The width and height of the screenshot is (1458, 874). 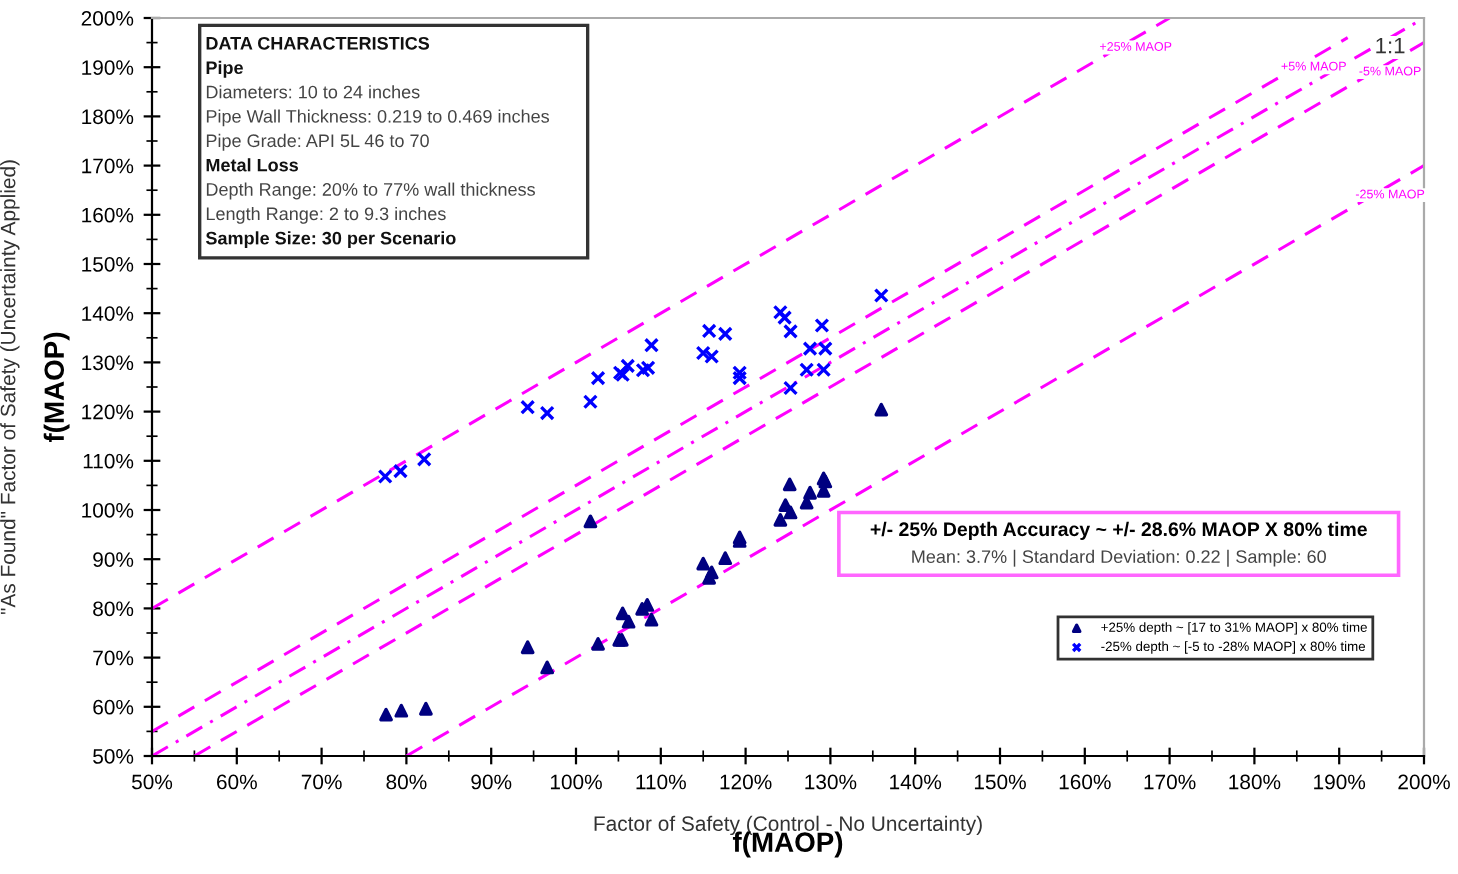 What do you see at coordinates (321, 782) in the screenshot?
I see `x-tick-label: 70%` at bounding box center [321, 782].